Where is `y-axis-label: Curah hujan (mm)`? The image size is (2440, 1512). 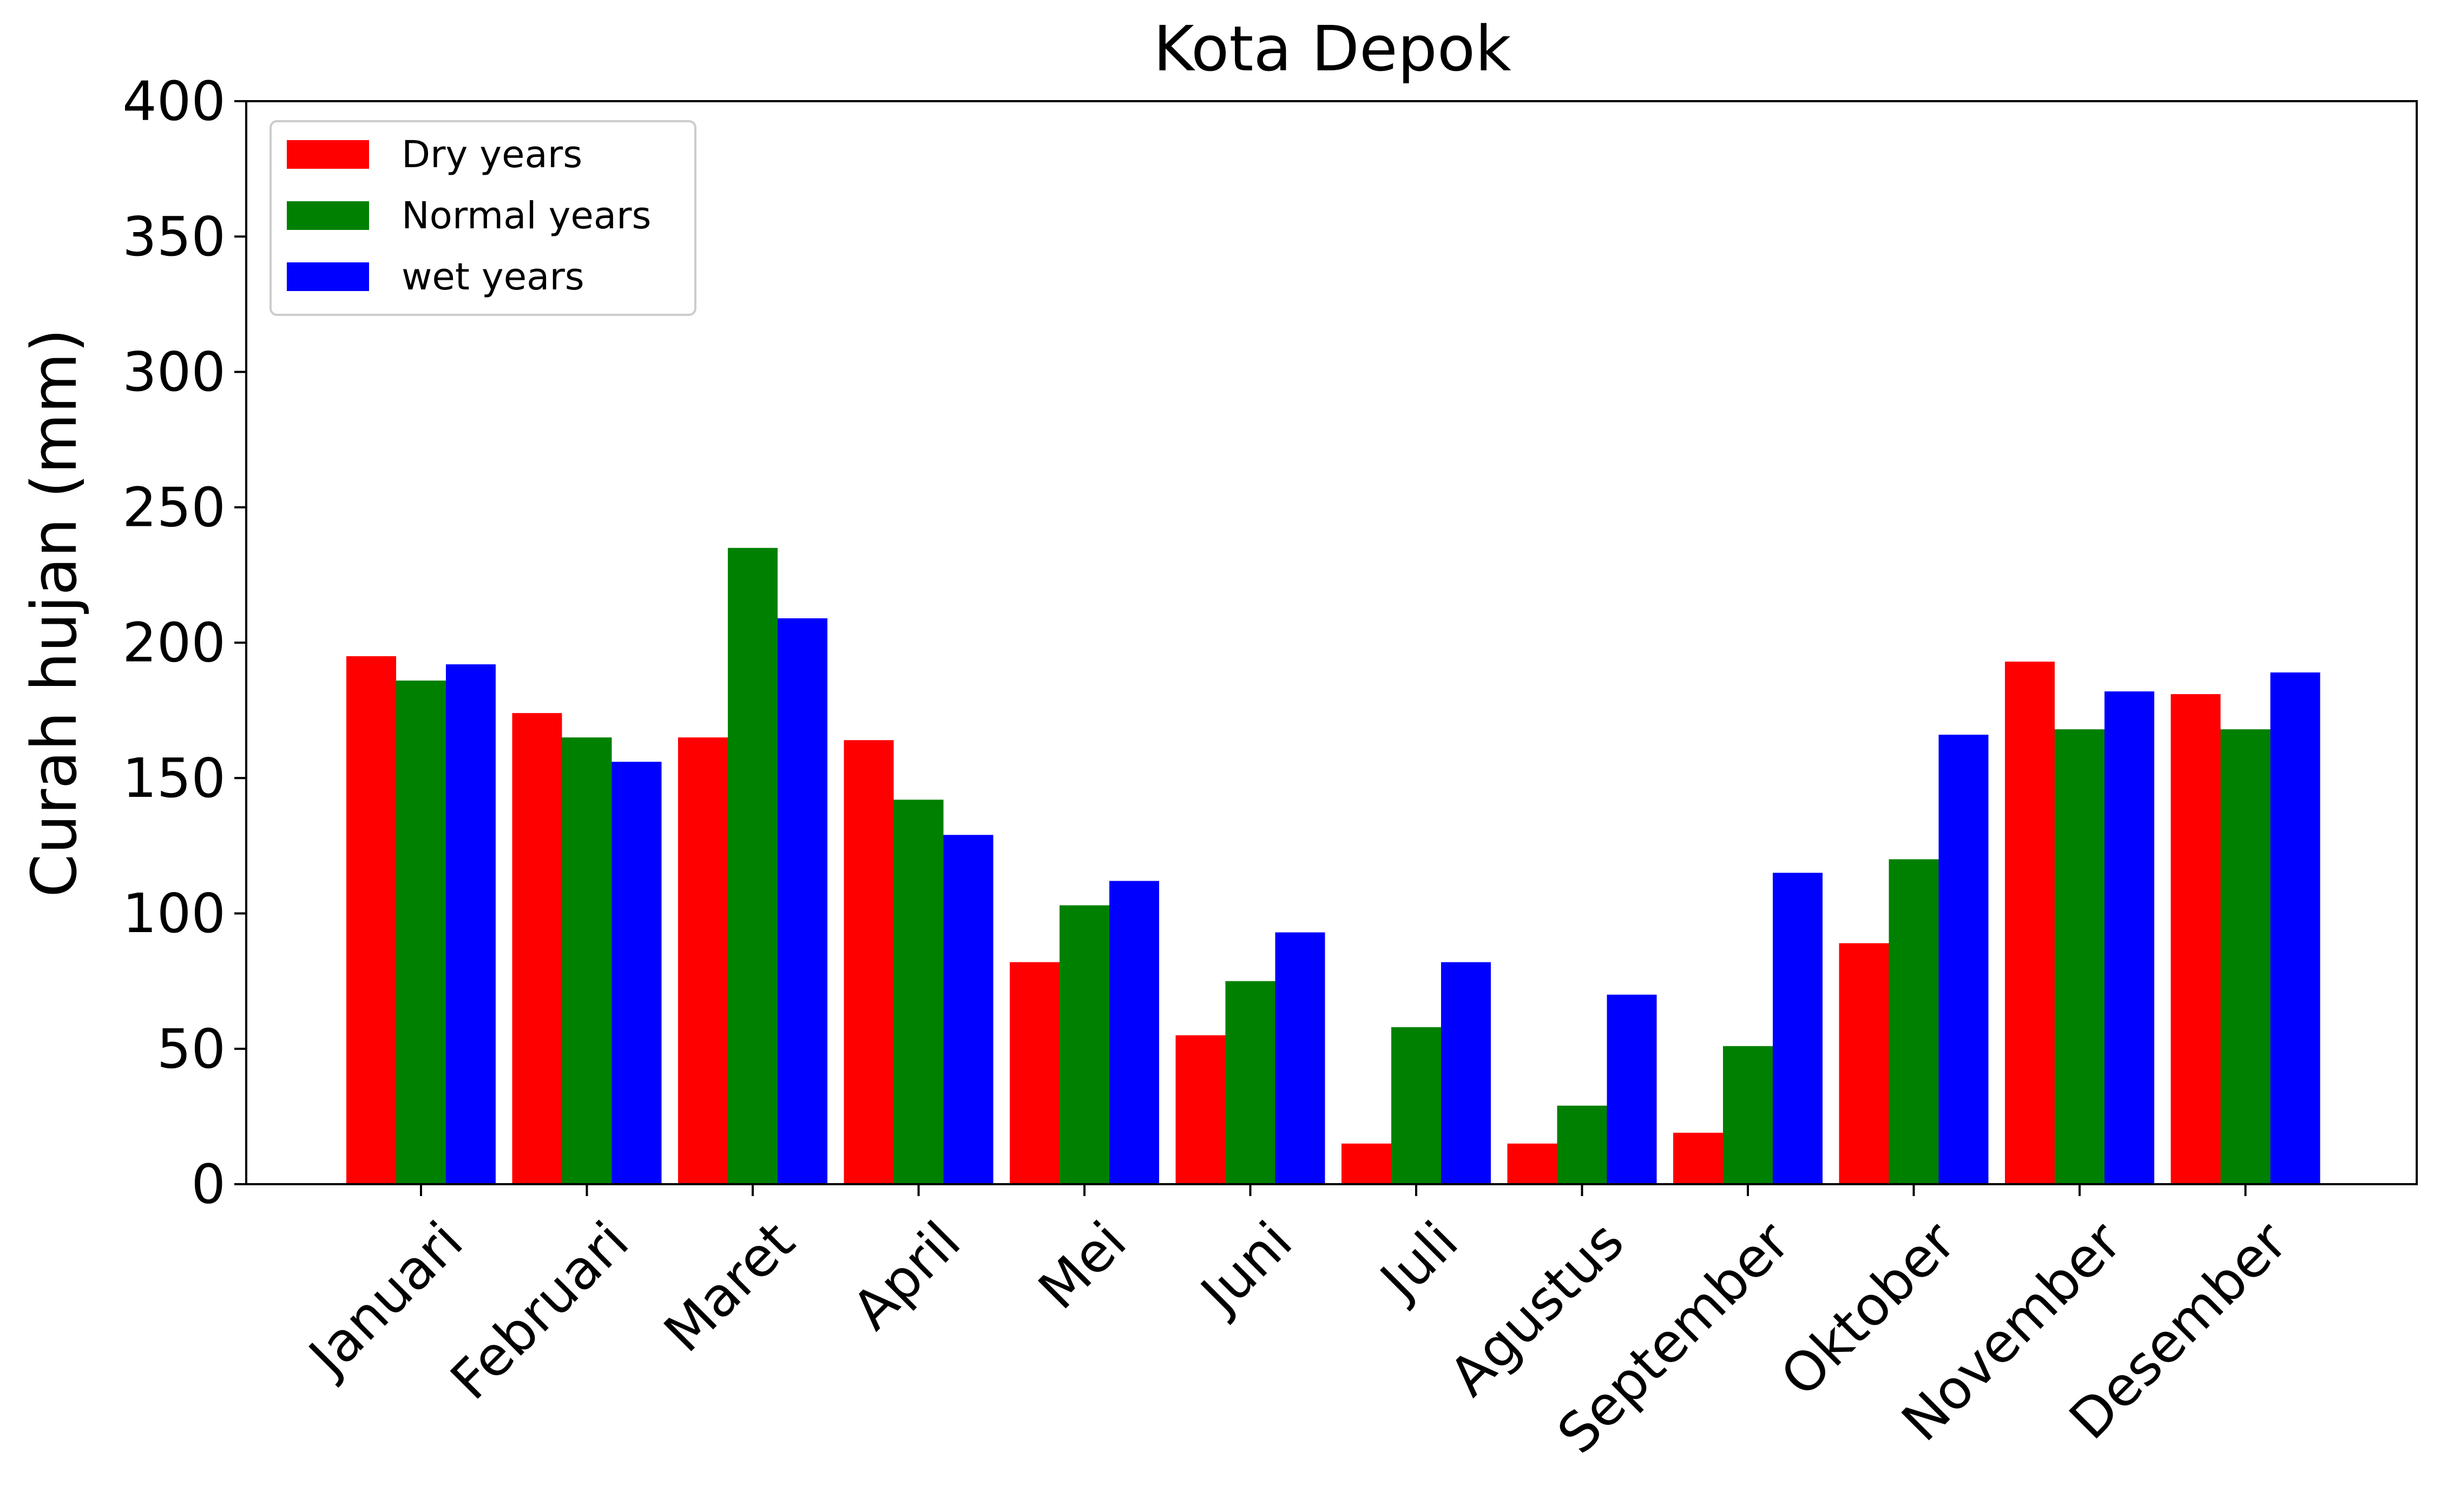 y-axis-label: Curah hujan (mm) is located at coordinates (54, 612).